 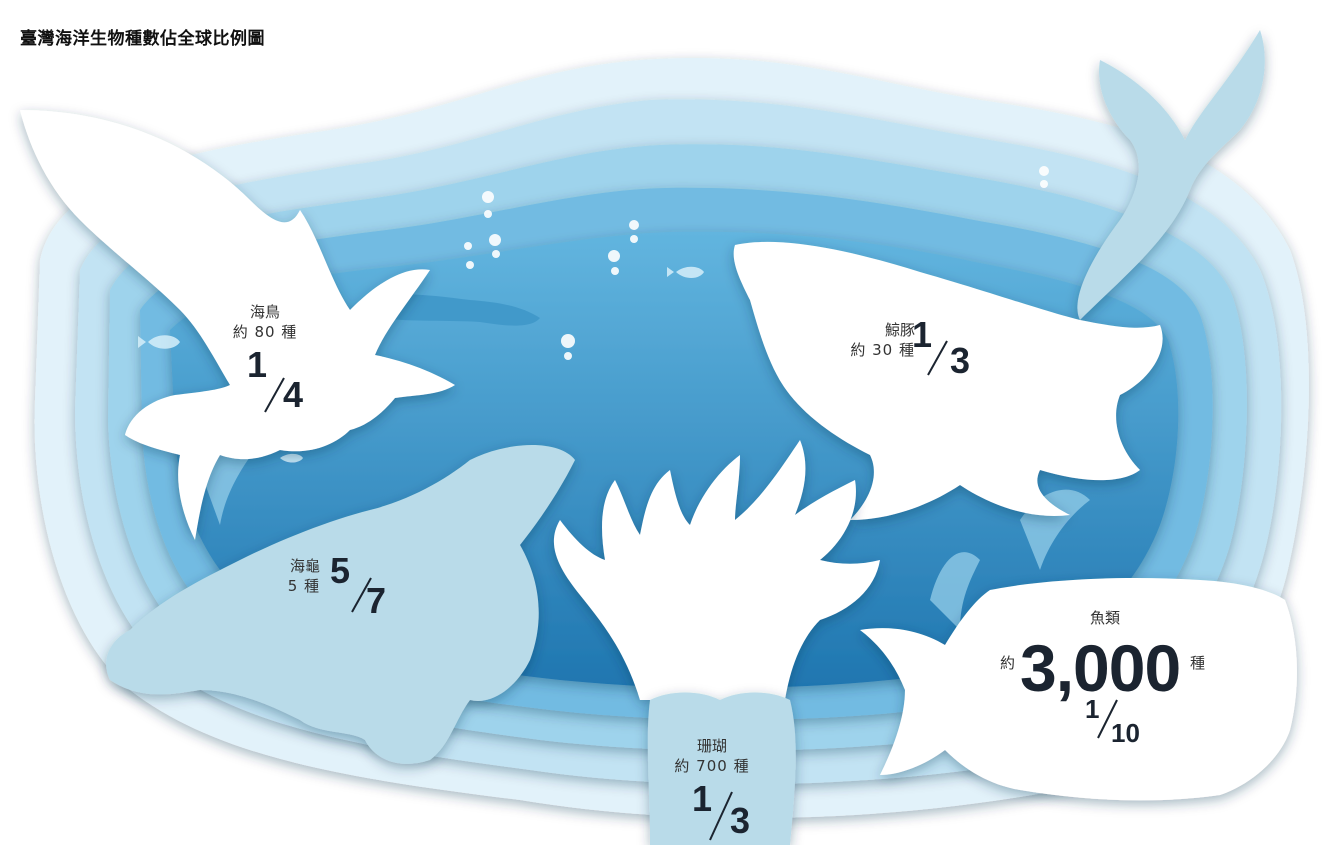 I want to click on cetacean-count: 約 30 種, so click(x=882, y=350).